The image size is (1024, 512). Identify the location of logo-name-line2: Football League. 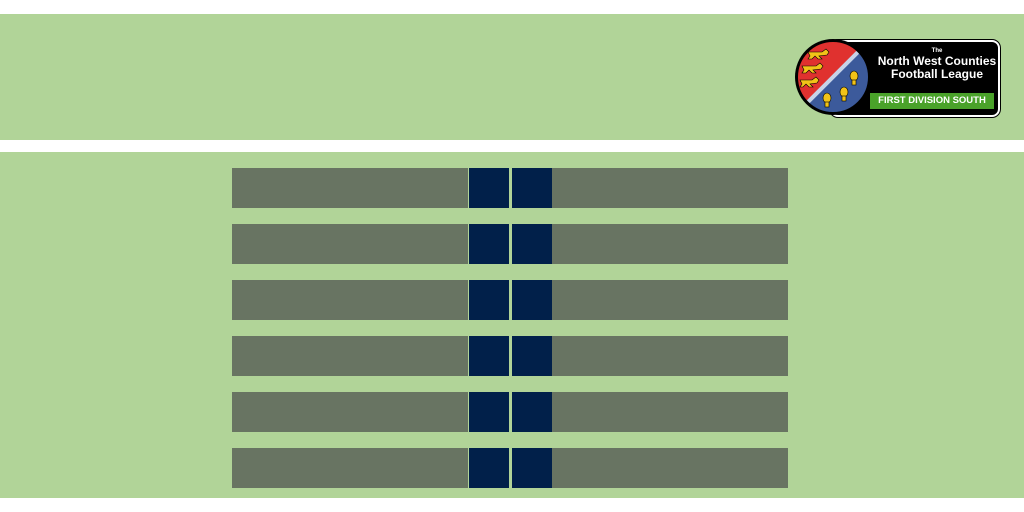
(936, 74).